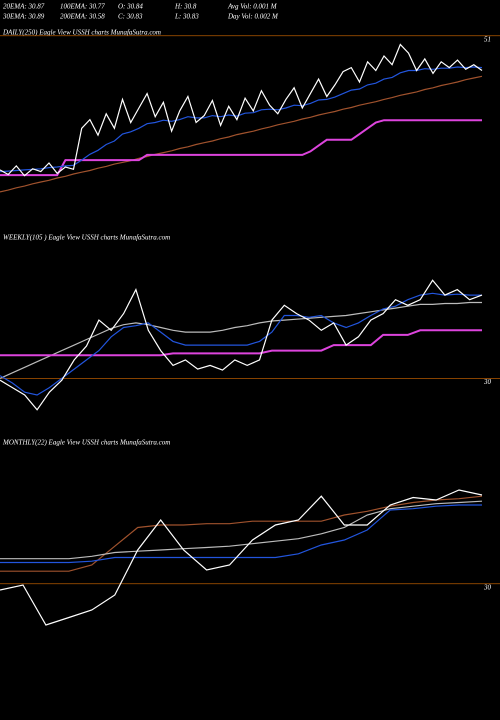 The width and height of the screenshot is (500, 720). Describe the element at coordinates (186, 17) in the screenshot. I see `header-stat: L: 30.83` at that location.